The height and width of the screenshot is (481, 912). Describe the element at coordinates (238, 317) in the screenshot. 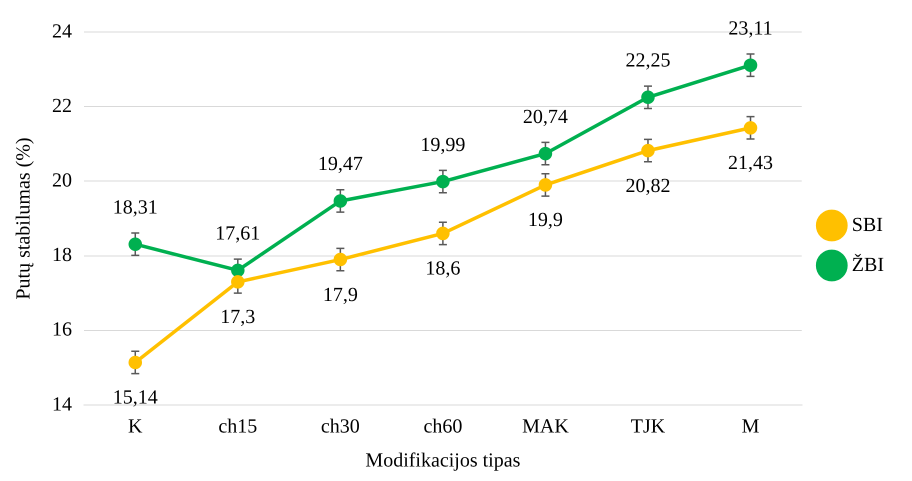

I see `data-label: 17,3` at that location.